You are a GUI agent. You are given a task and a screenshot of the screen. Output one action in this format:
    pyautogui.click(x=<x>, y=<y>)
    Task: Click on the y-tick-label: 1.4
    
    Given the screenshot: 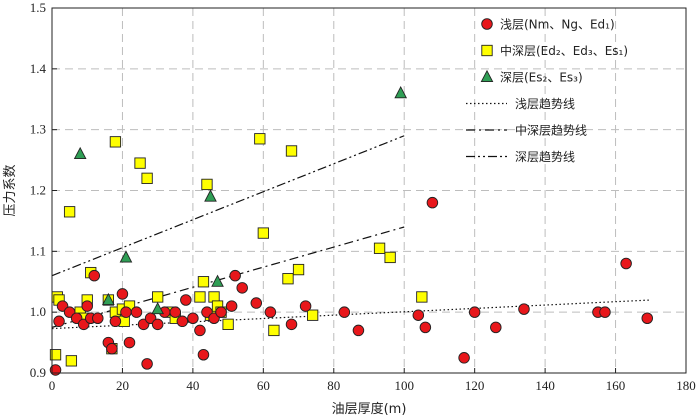 What is the action you would take?
    pyautogui.click(x=38, y=68)
    